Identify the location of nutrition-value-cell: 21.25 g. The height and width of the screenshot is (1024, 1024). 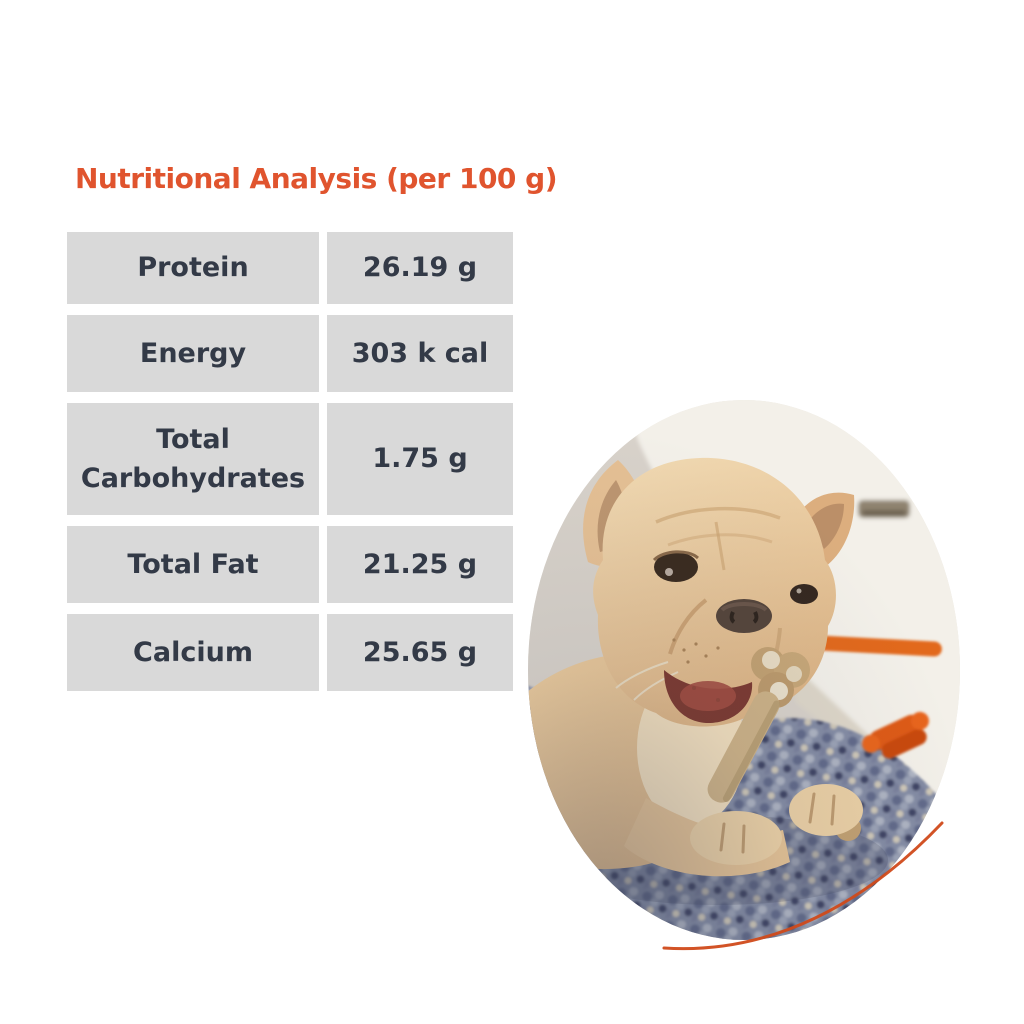
(420, 564).